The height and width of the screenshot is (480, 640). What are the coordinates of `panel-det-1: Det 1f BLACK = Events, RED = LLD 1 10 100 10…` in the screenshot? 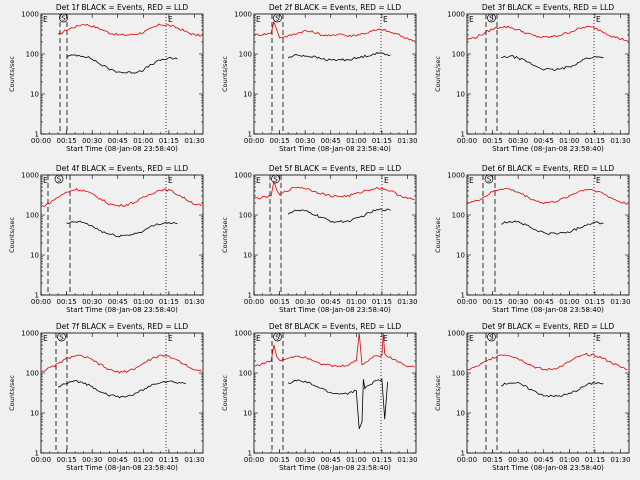 It's located at (106, 78).